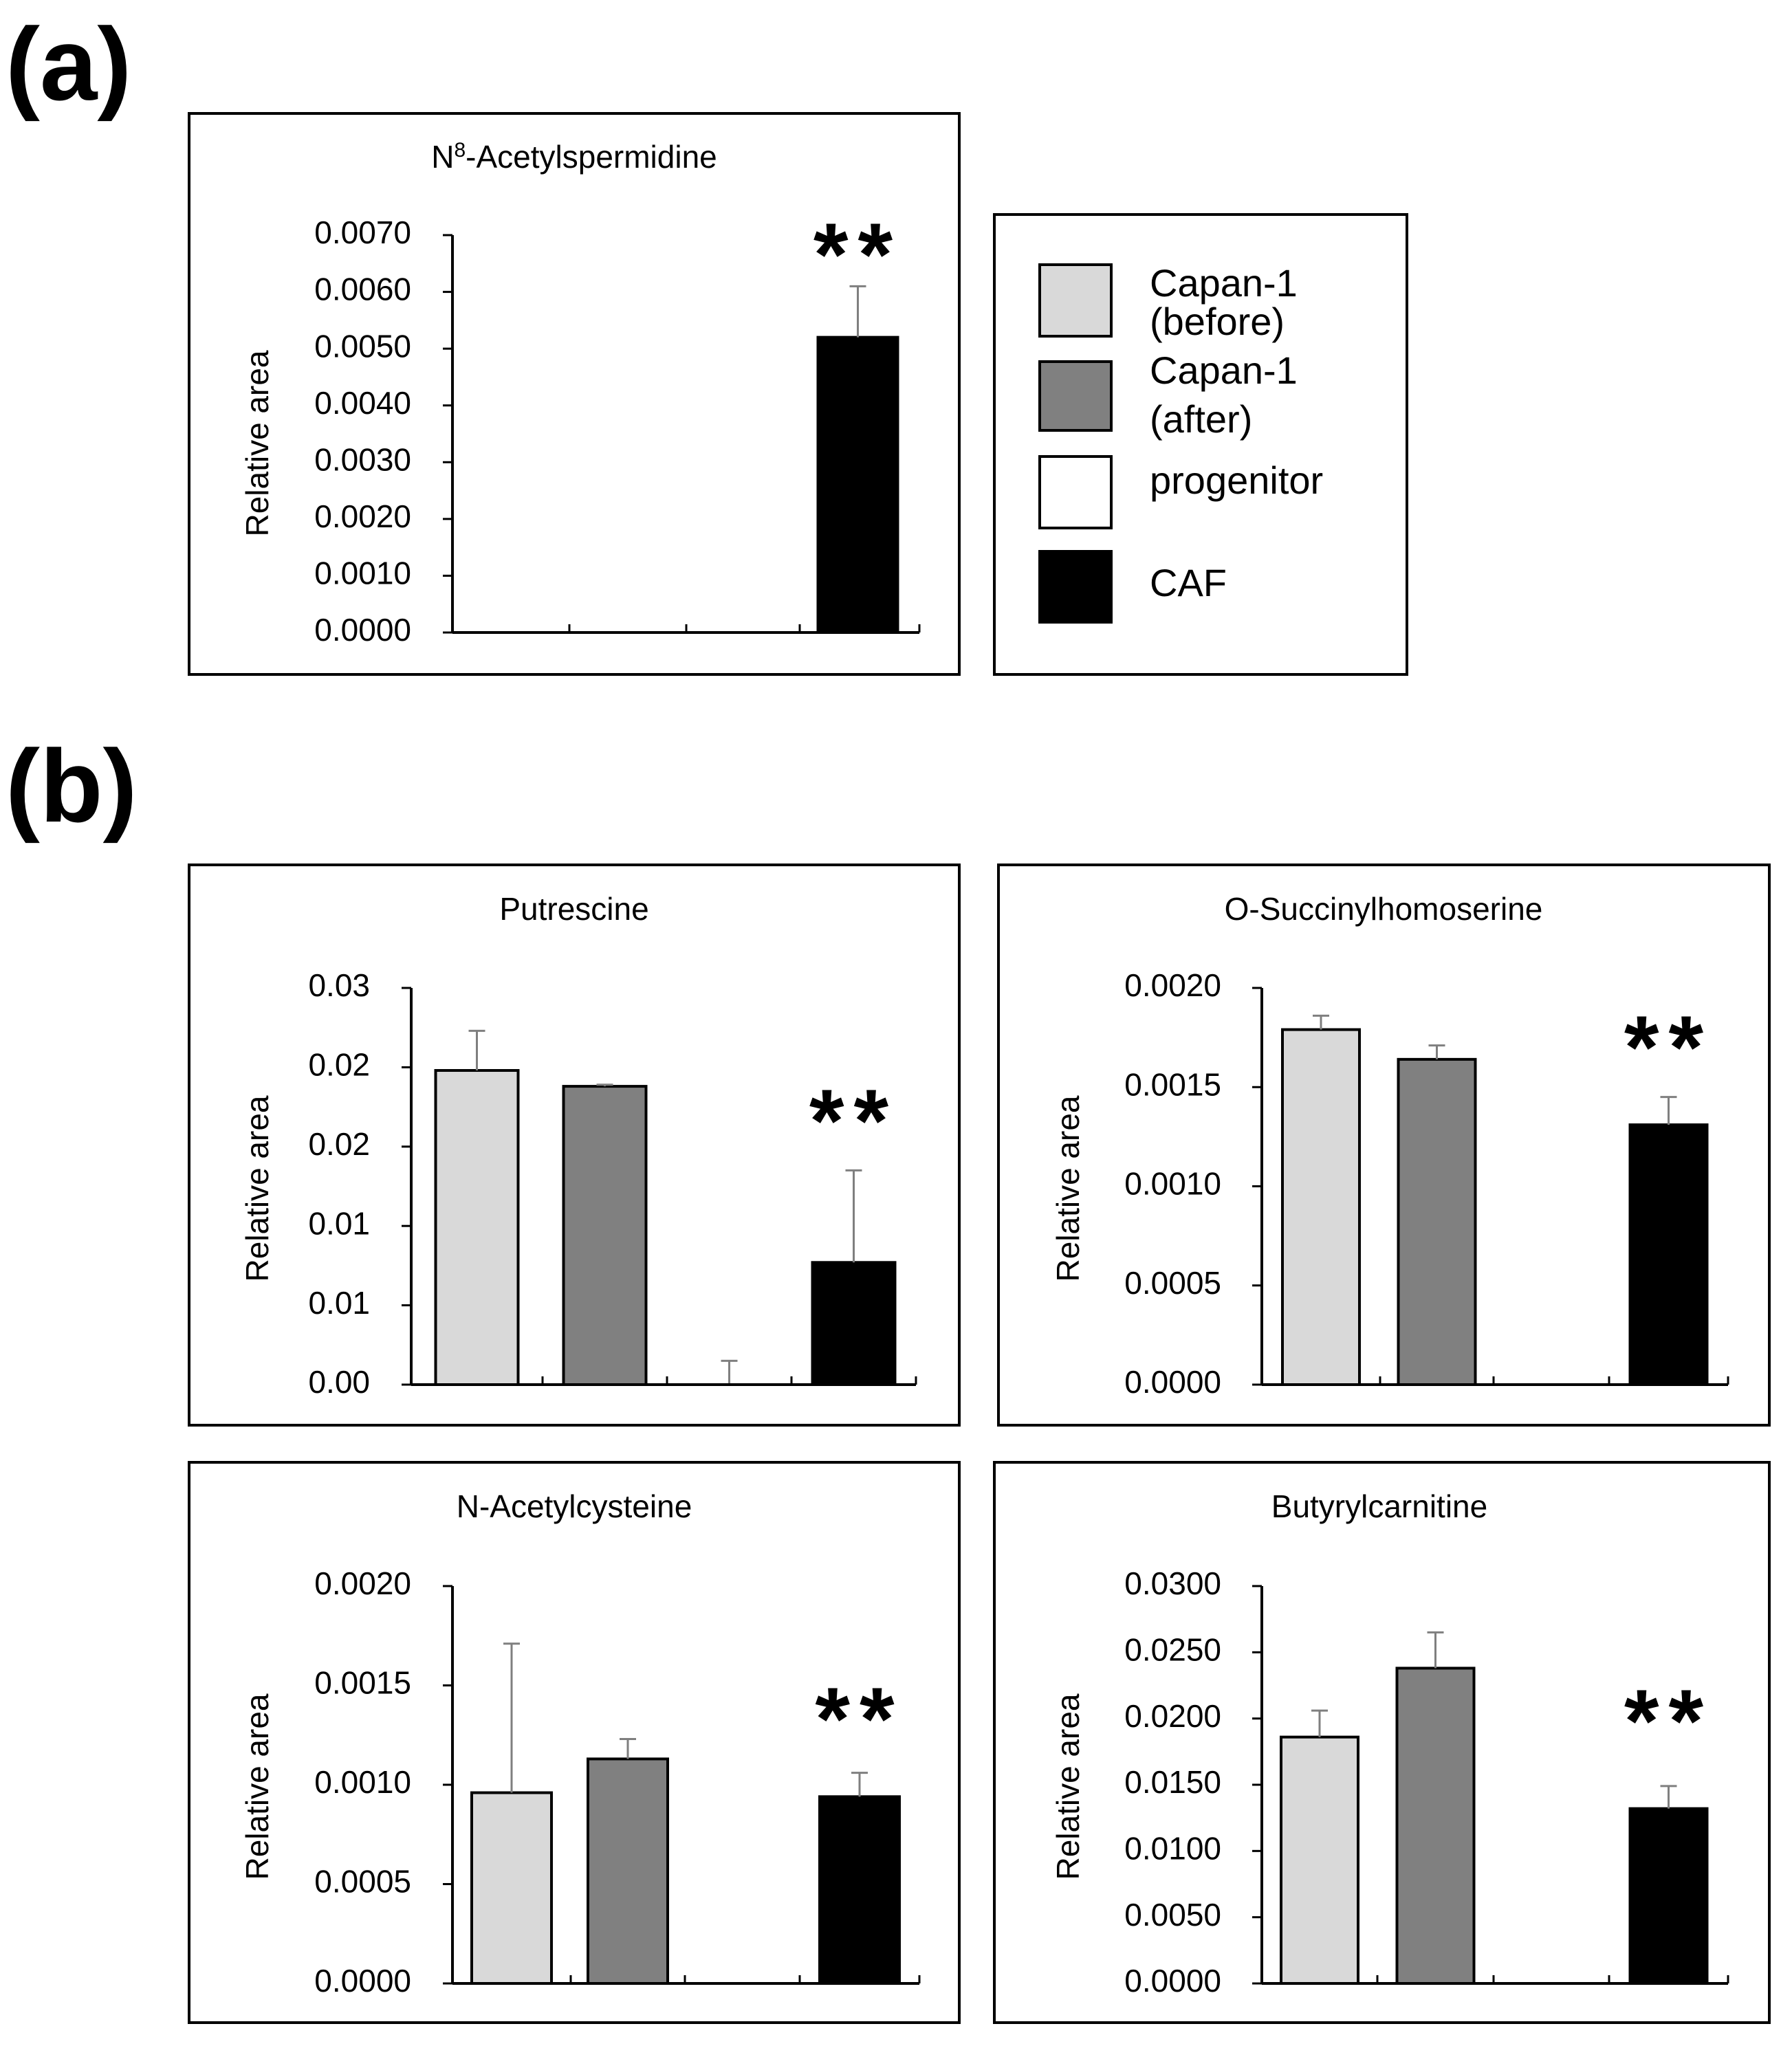 Image resolution: width=1792 pixels, height=2046 pixels. Describe the element at coordinates (362, 232) in the screenshot. I see `y-tick-label: 0.0070` at that location.